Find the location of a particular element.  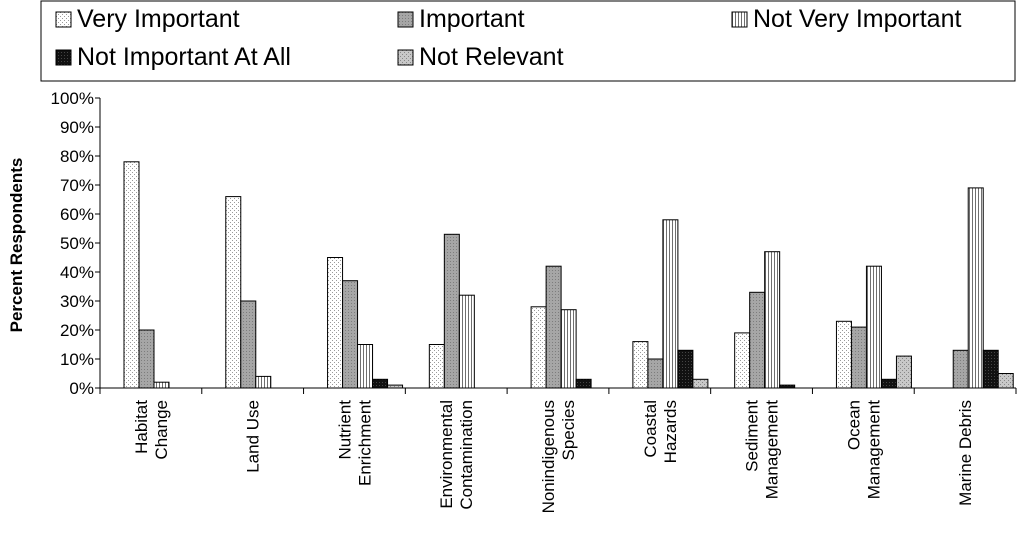

bar-important-coastal-hazards is located at coordinates (655, 373).